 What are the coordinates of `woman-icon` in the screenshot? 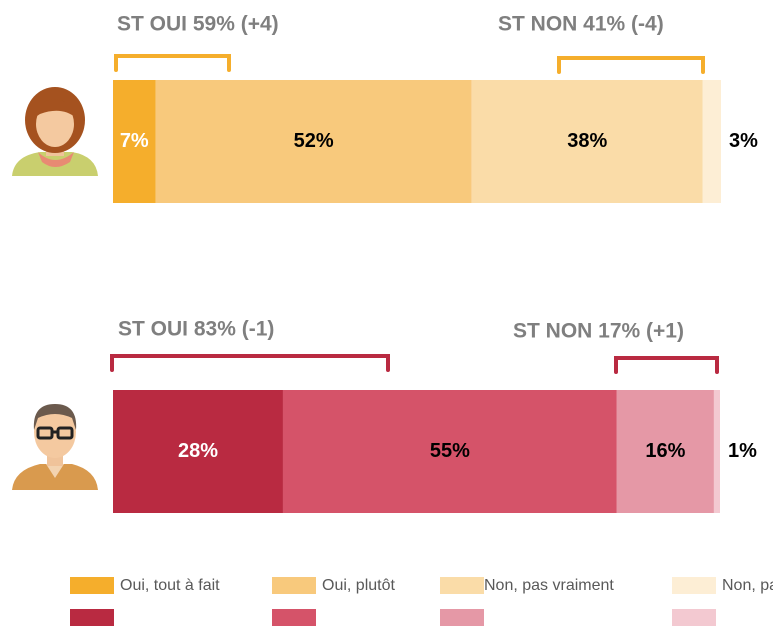 It's located at (55, 131).